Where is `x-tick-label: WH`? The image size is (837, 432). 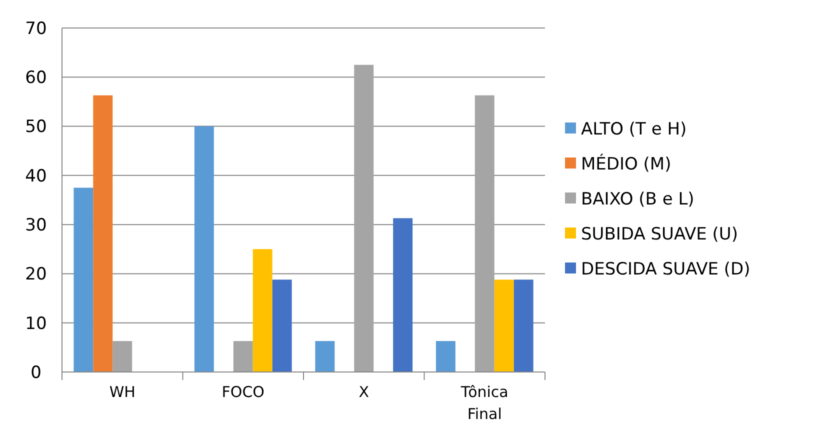 x-tick-label: WH is located at coordinates (122, 392).